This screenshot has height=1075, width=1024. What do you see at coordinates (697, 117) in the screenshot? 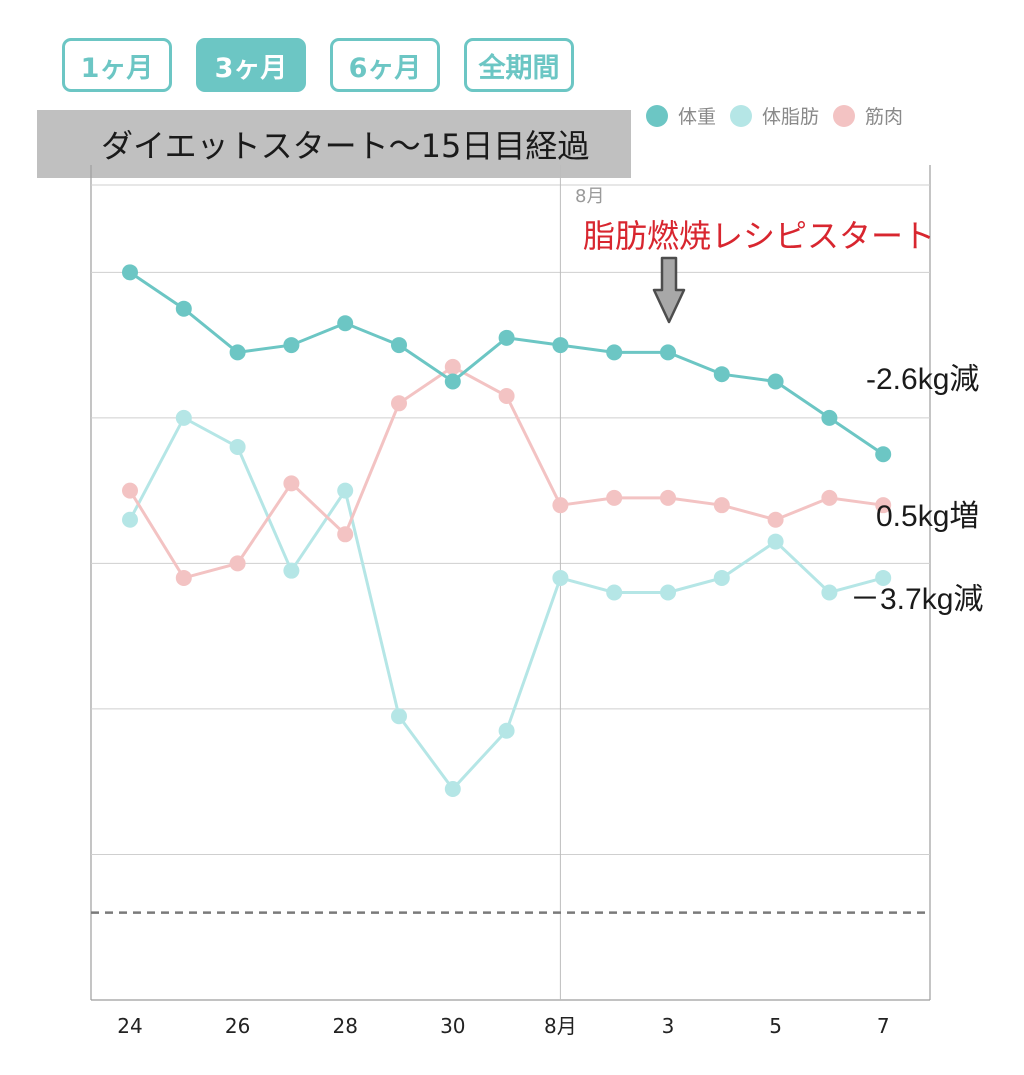
I see `legend-weight-label: 体重` at bounding box center [697, 117].